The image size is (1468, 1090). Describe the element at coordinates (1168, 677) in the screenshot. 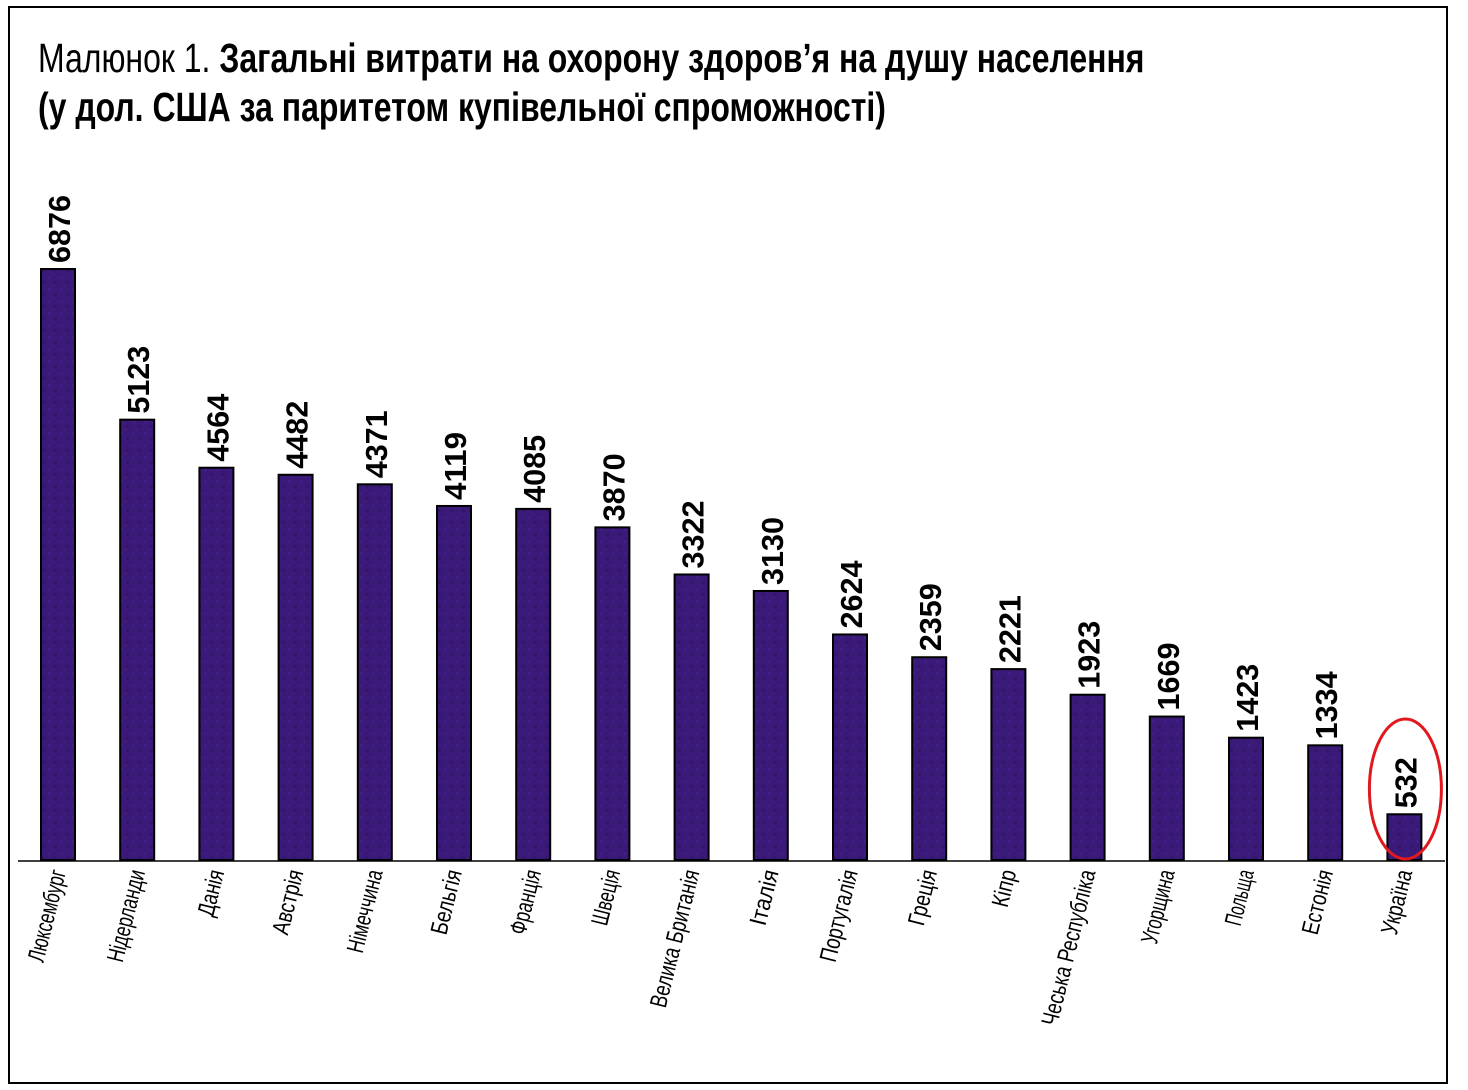

I see `value-label-15: 1669` at that location.